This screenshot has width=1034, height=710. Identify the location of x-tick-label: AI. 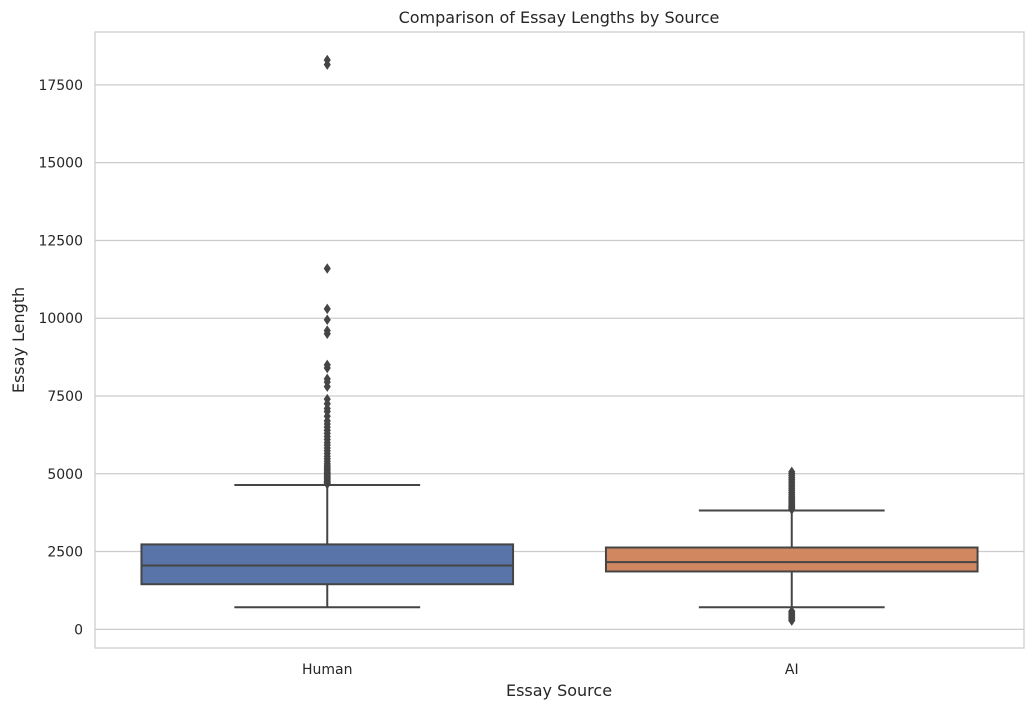
(792, 670).